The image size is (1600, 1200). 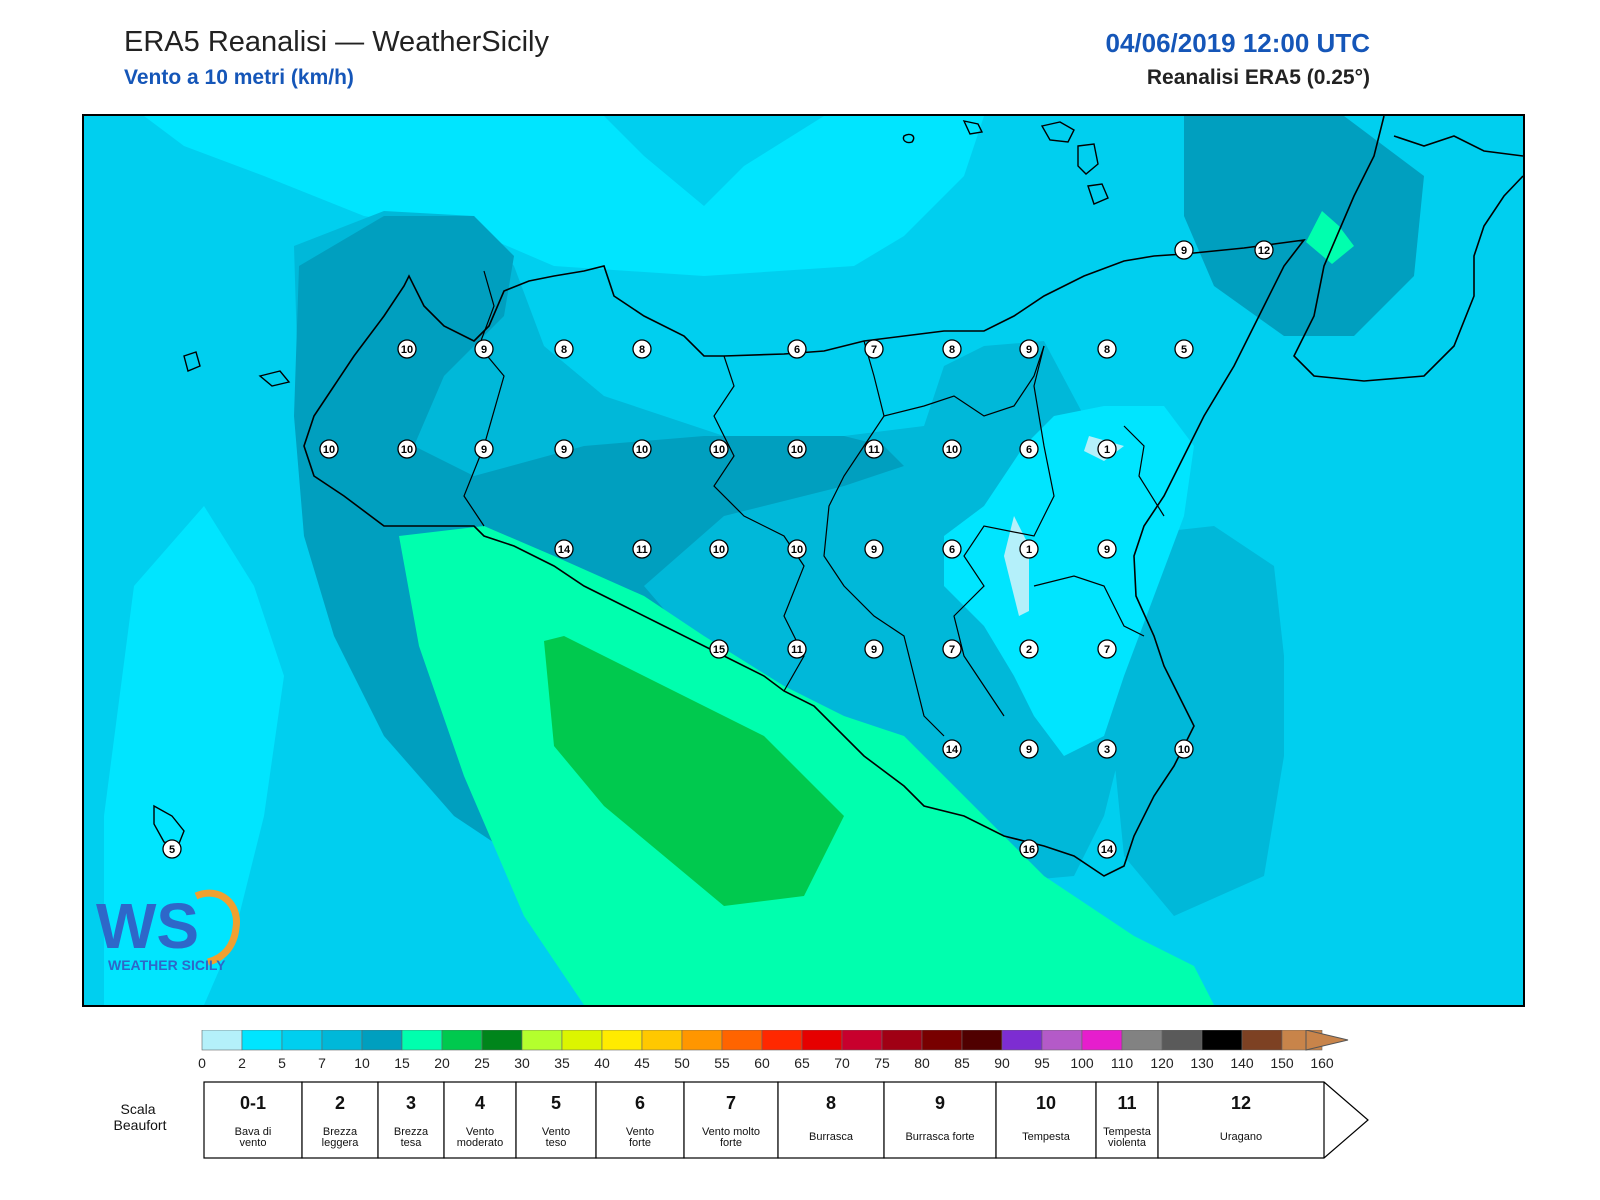 I want to click on beaufort-cell: 7 Vento molto forte, so click(x=731, y=1120).